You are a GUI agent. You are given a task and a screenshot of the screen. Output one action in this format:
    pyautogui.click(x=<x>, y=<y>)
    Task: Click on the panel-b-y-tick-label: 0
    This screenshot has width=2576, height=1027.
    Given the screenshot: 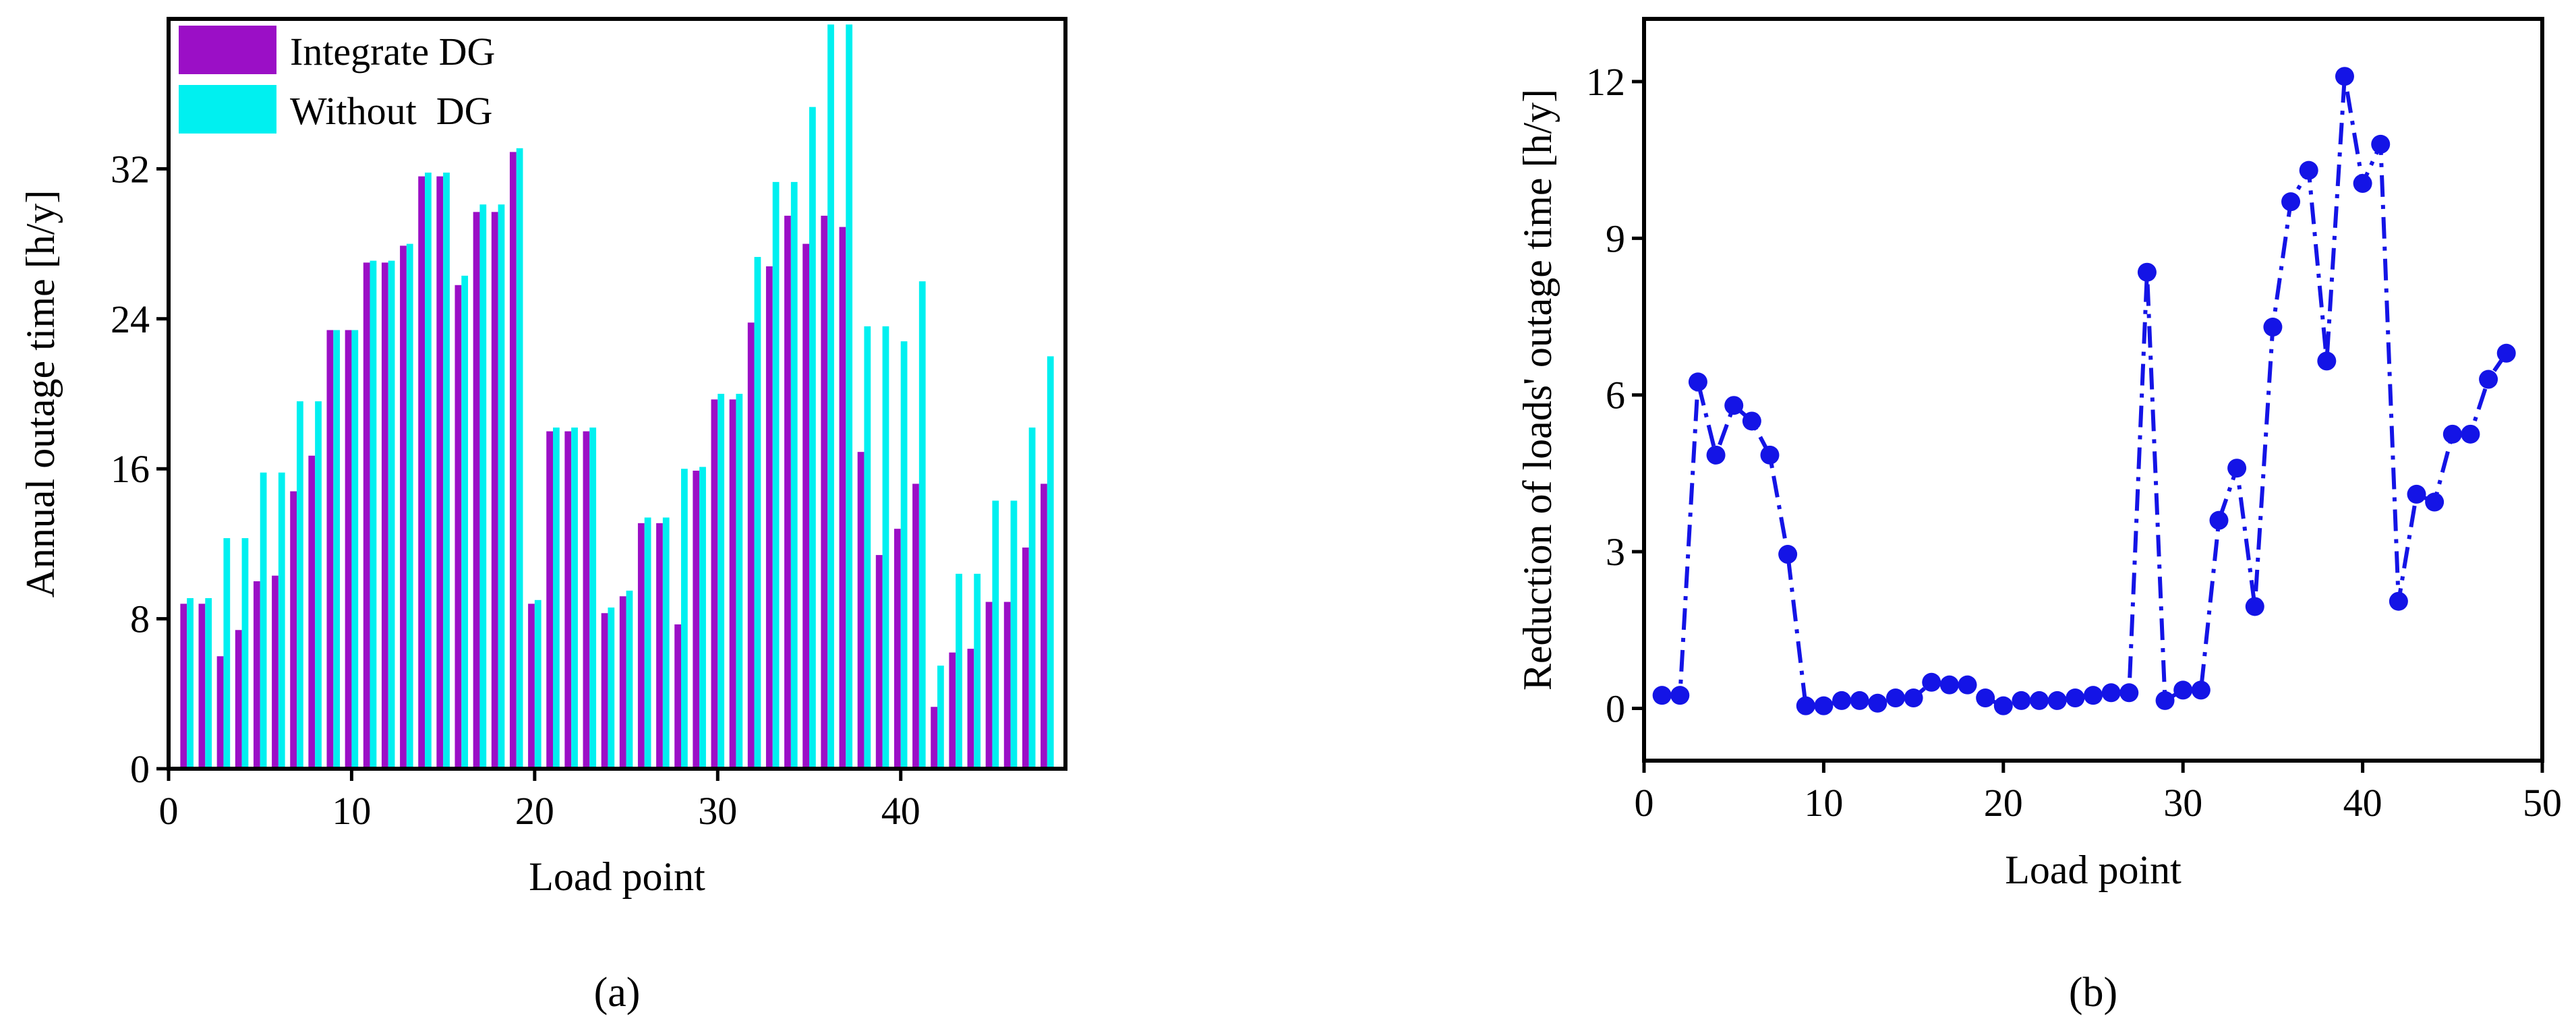 What is the action you would take?
    pyautogui.click(x=1615, y=709)
    